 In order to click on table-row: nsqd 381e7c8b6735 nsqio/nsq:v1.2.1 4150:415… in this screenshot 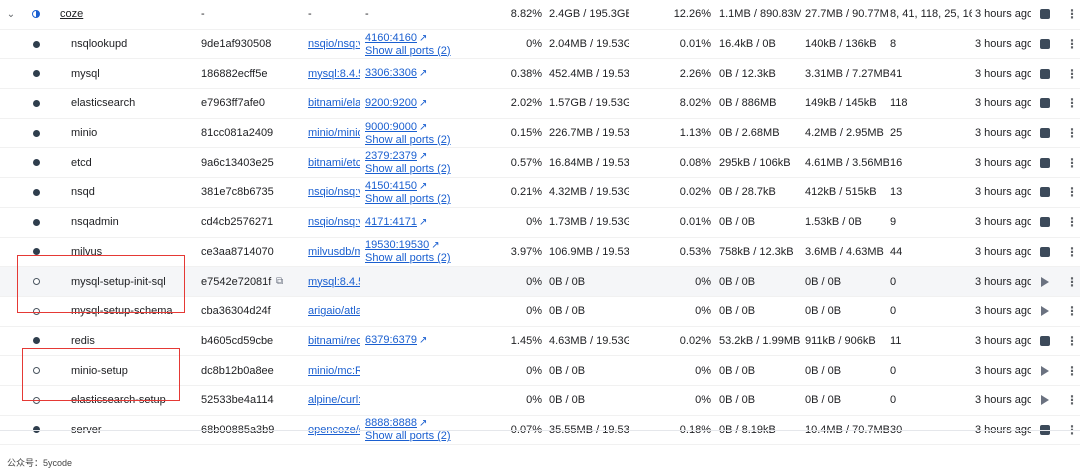, I will do `click(540, 193)`.